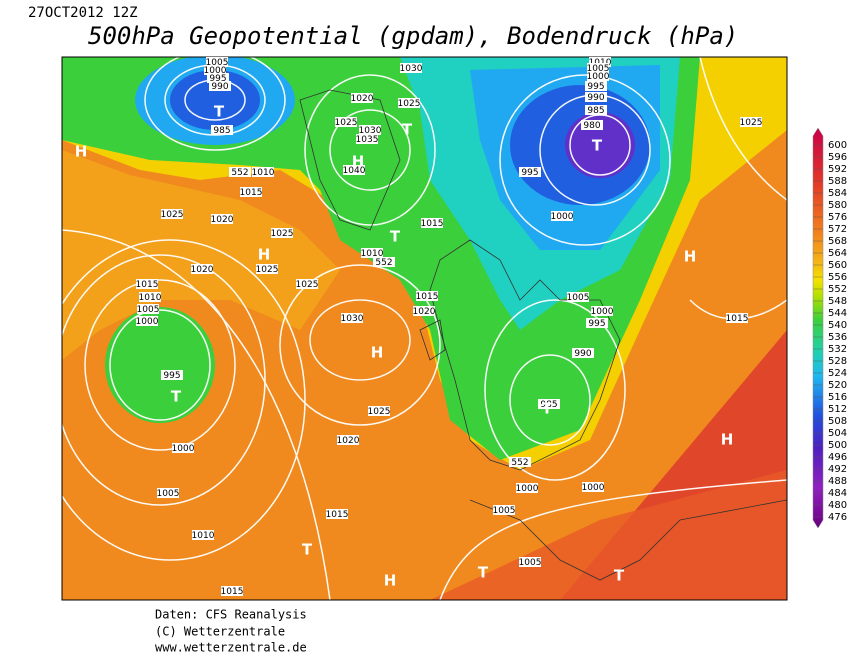 The width and height of the screenshot is (850, 657). I want to click on colorbar-label: 544, so click(837, 313).